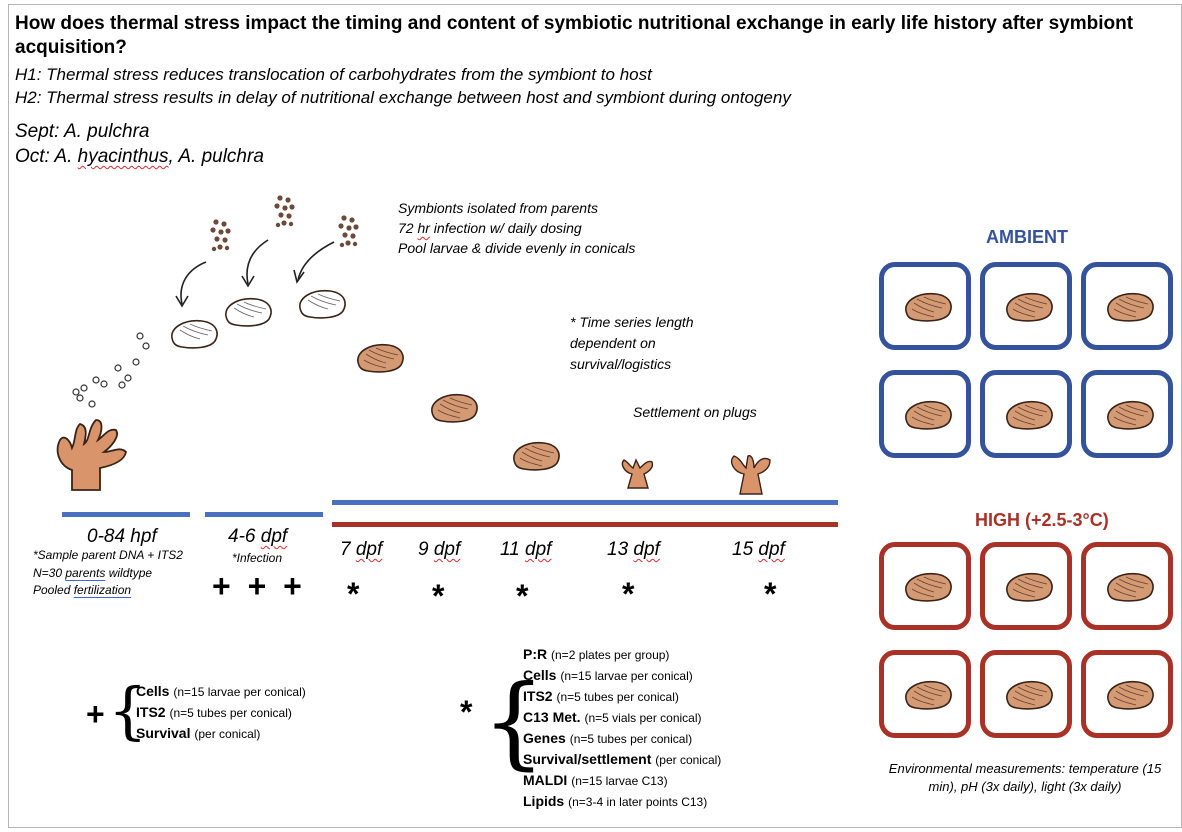  What do you see at coordinates (545, 780) in the screenshot?
I see `legend-item-name: MALDI` at bounding box center [545, 780].